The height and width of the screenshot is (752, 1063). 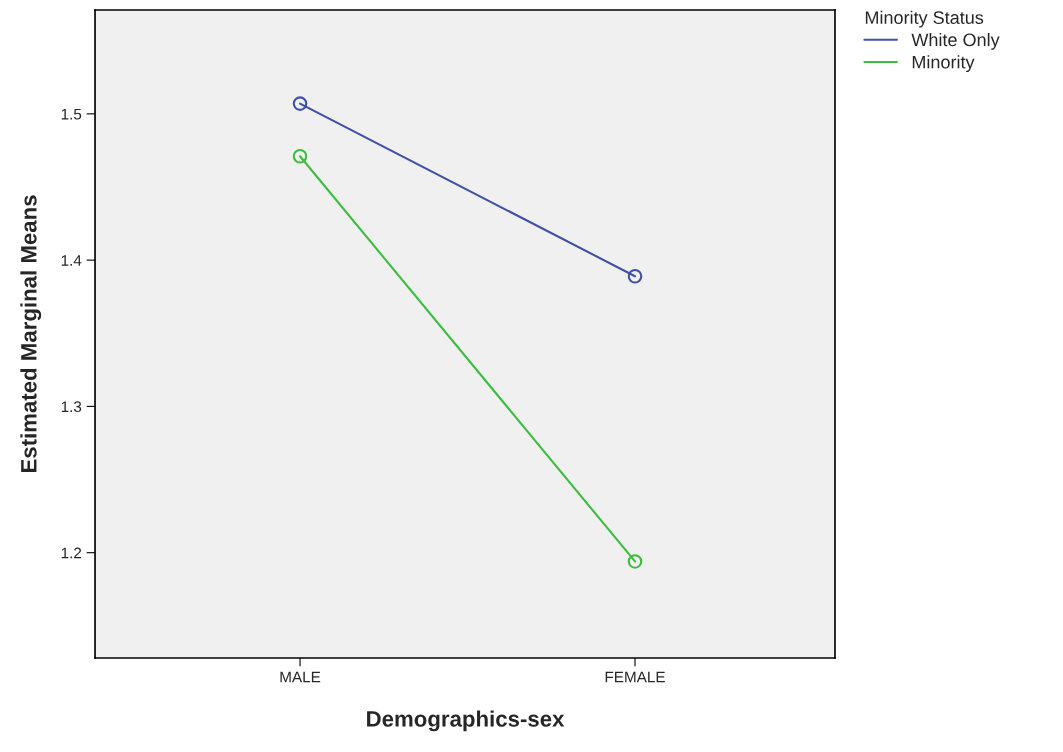 I want to click on y-tick-label: 1.4, so click(x=71, y=260).